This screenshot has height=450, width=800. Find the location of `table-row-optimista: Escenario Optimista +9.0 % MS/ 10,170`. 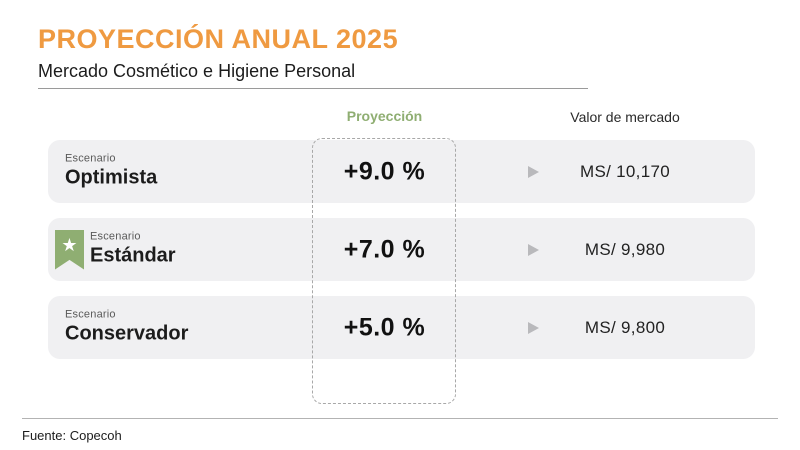

table-row-optimista: Escenario Optimista +9.0 % MS/ 10,170 is located at coordinates (401, 171).